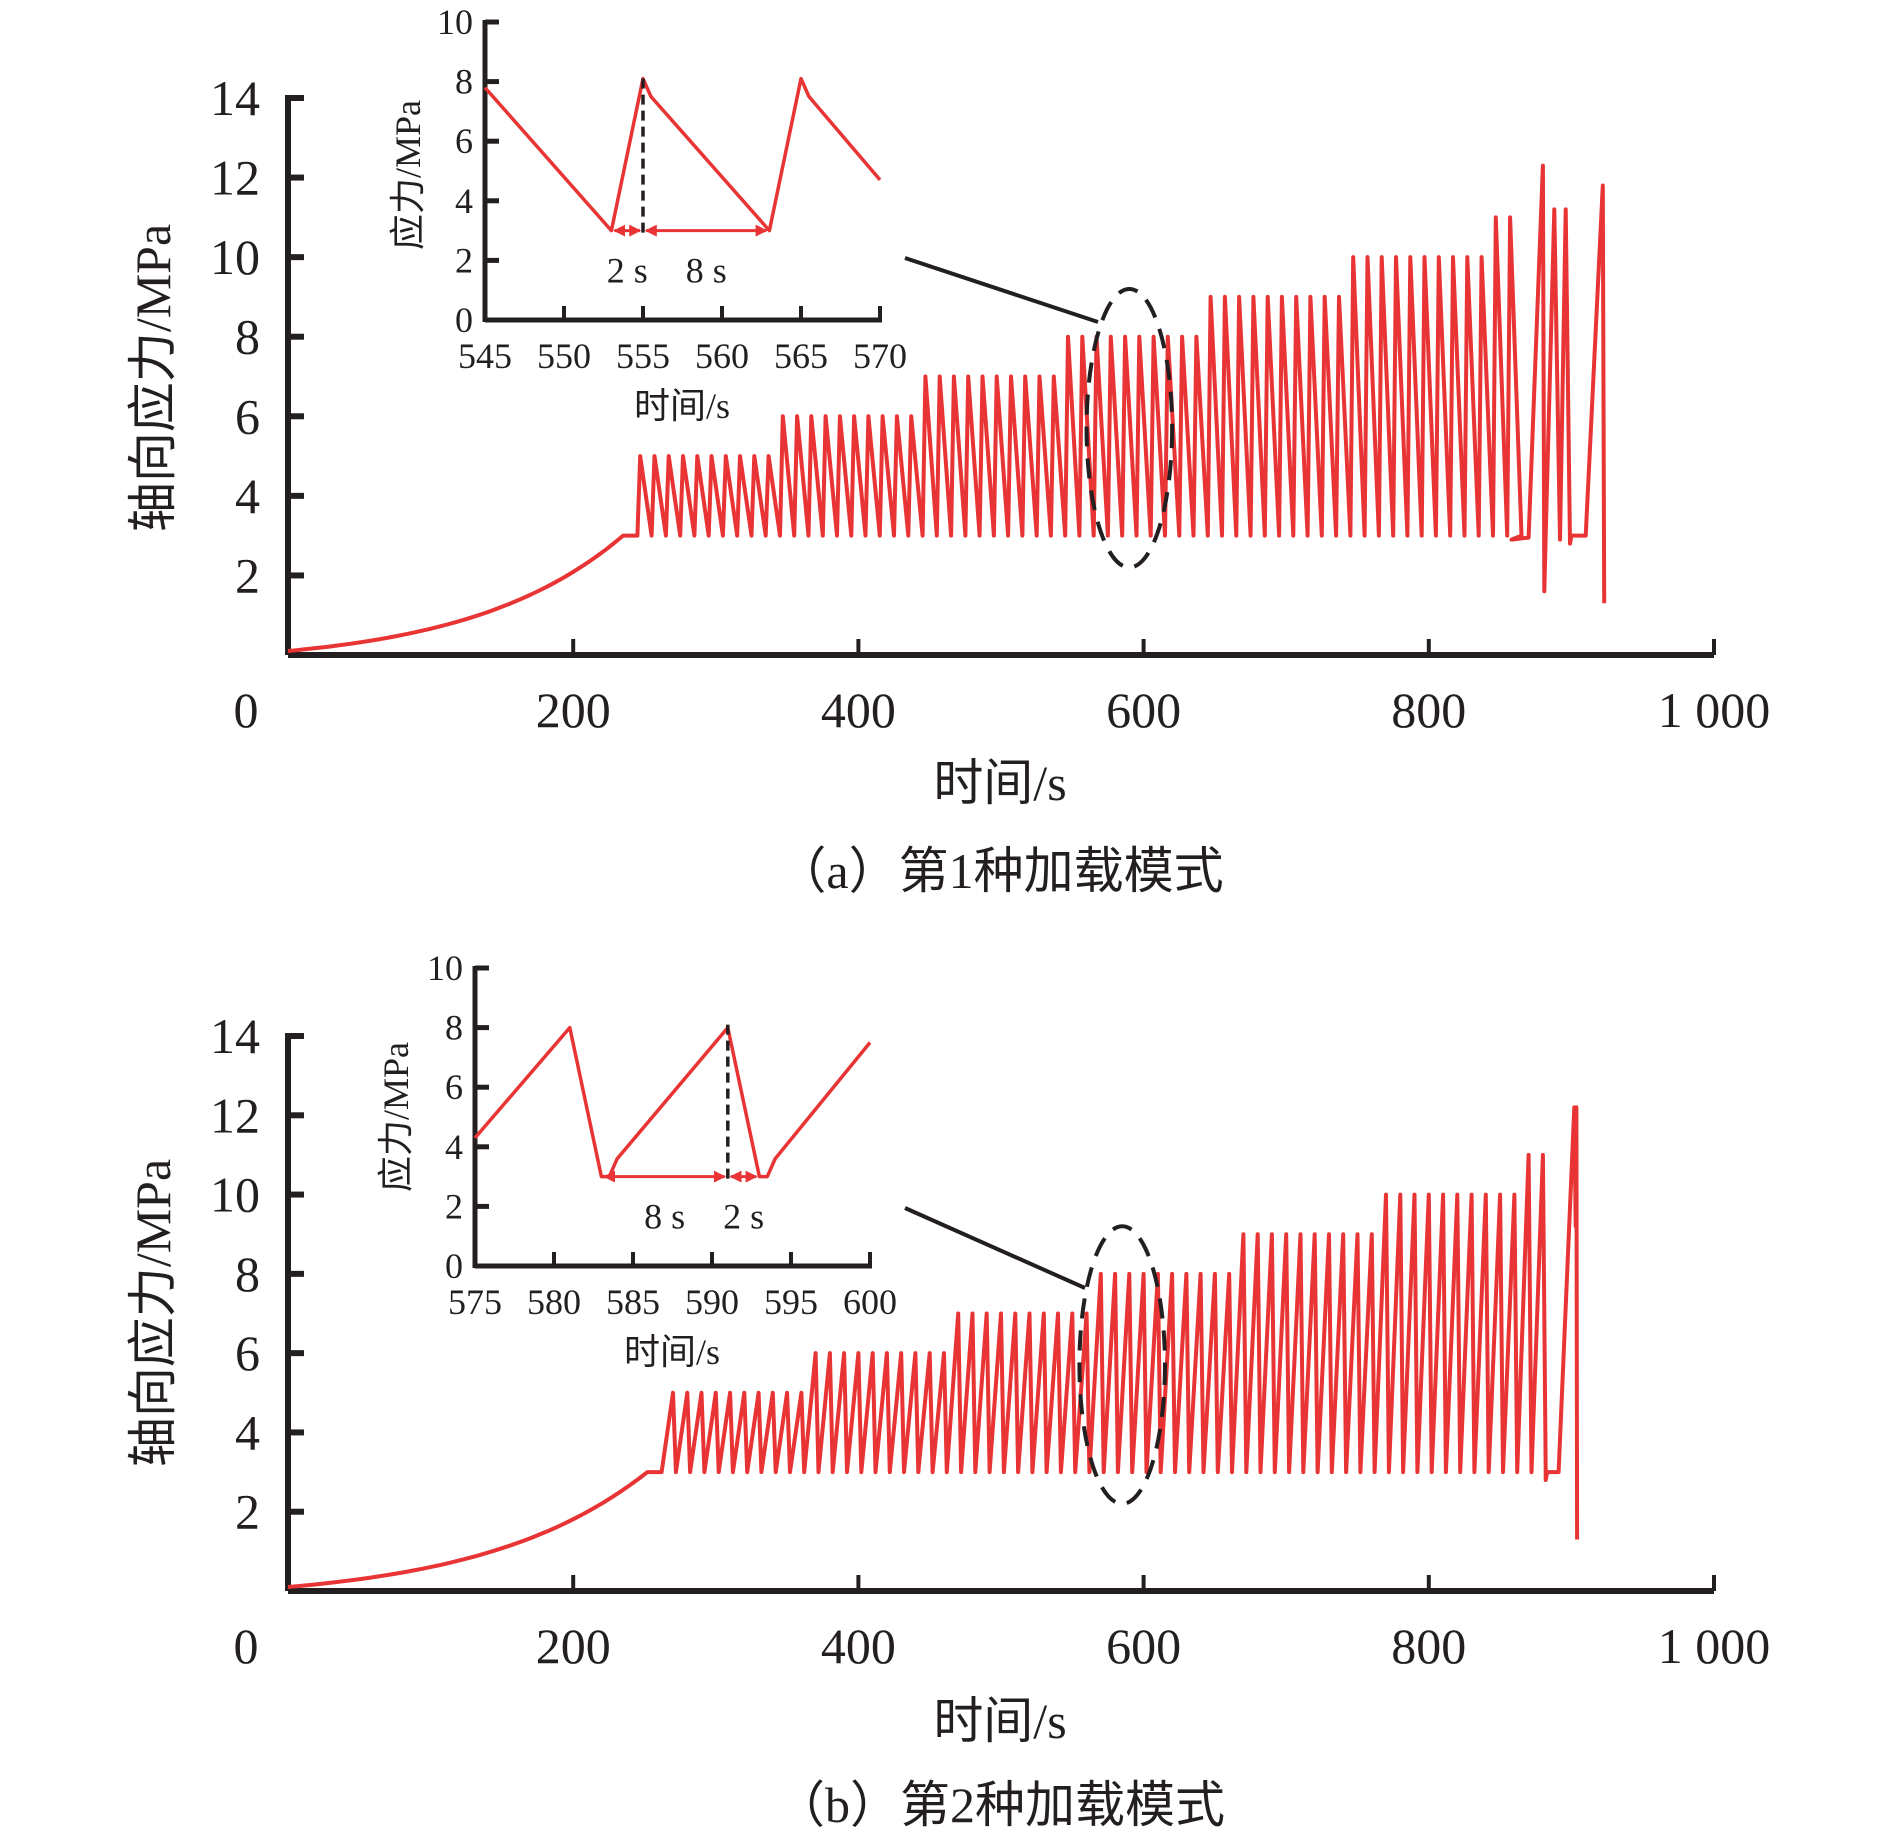 The height and width of the screenshot is (1832, 1890). Describe the element at coordinates (554, 1302) in the screenshot. I see `inset-x-tick-label: 580` at that location.